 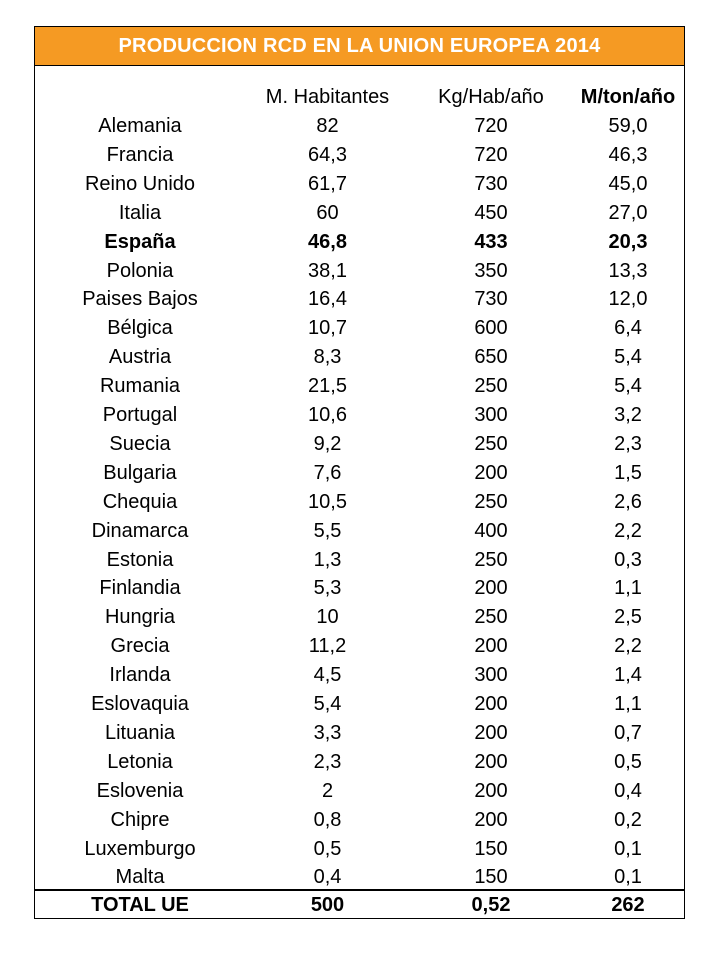 I want to click on cell-mton: 0,4, so click(x=628, y=790).